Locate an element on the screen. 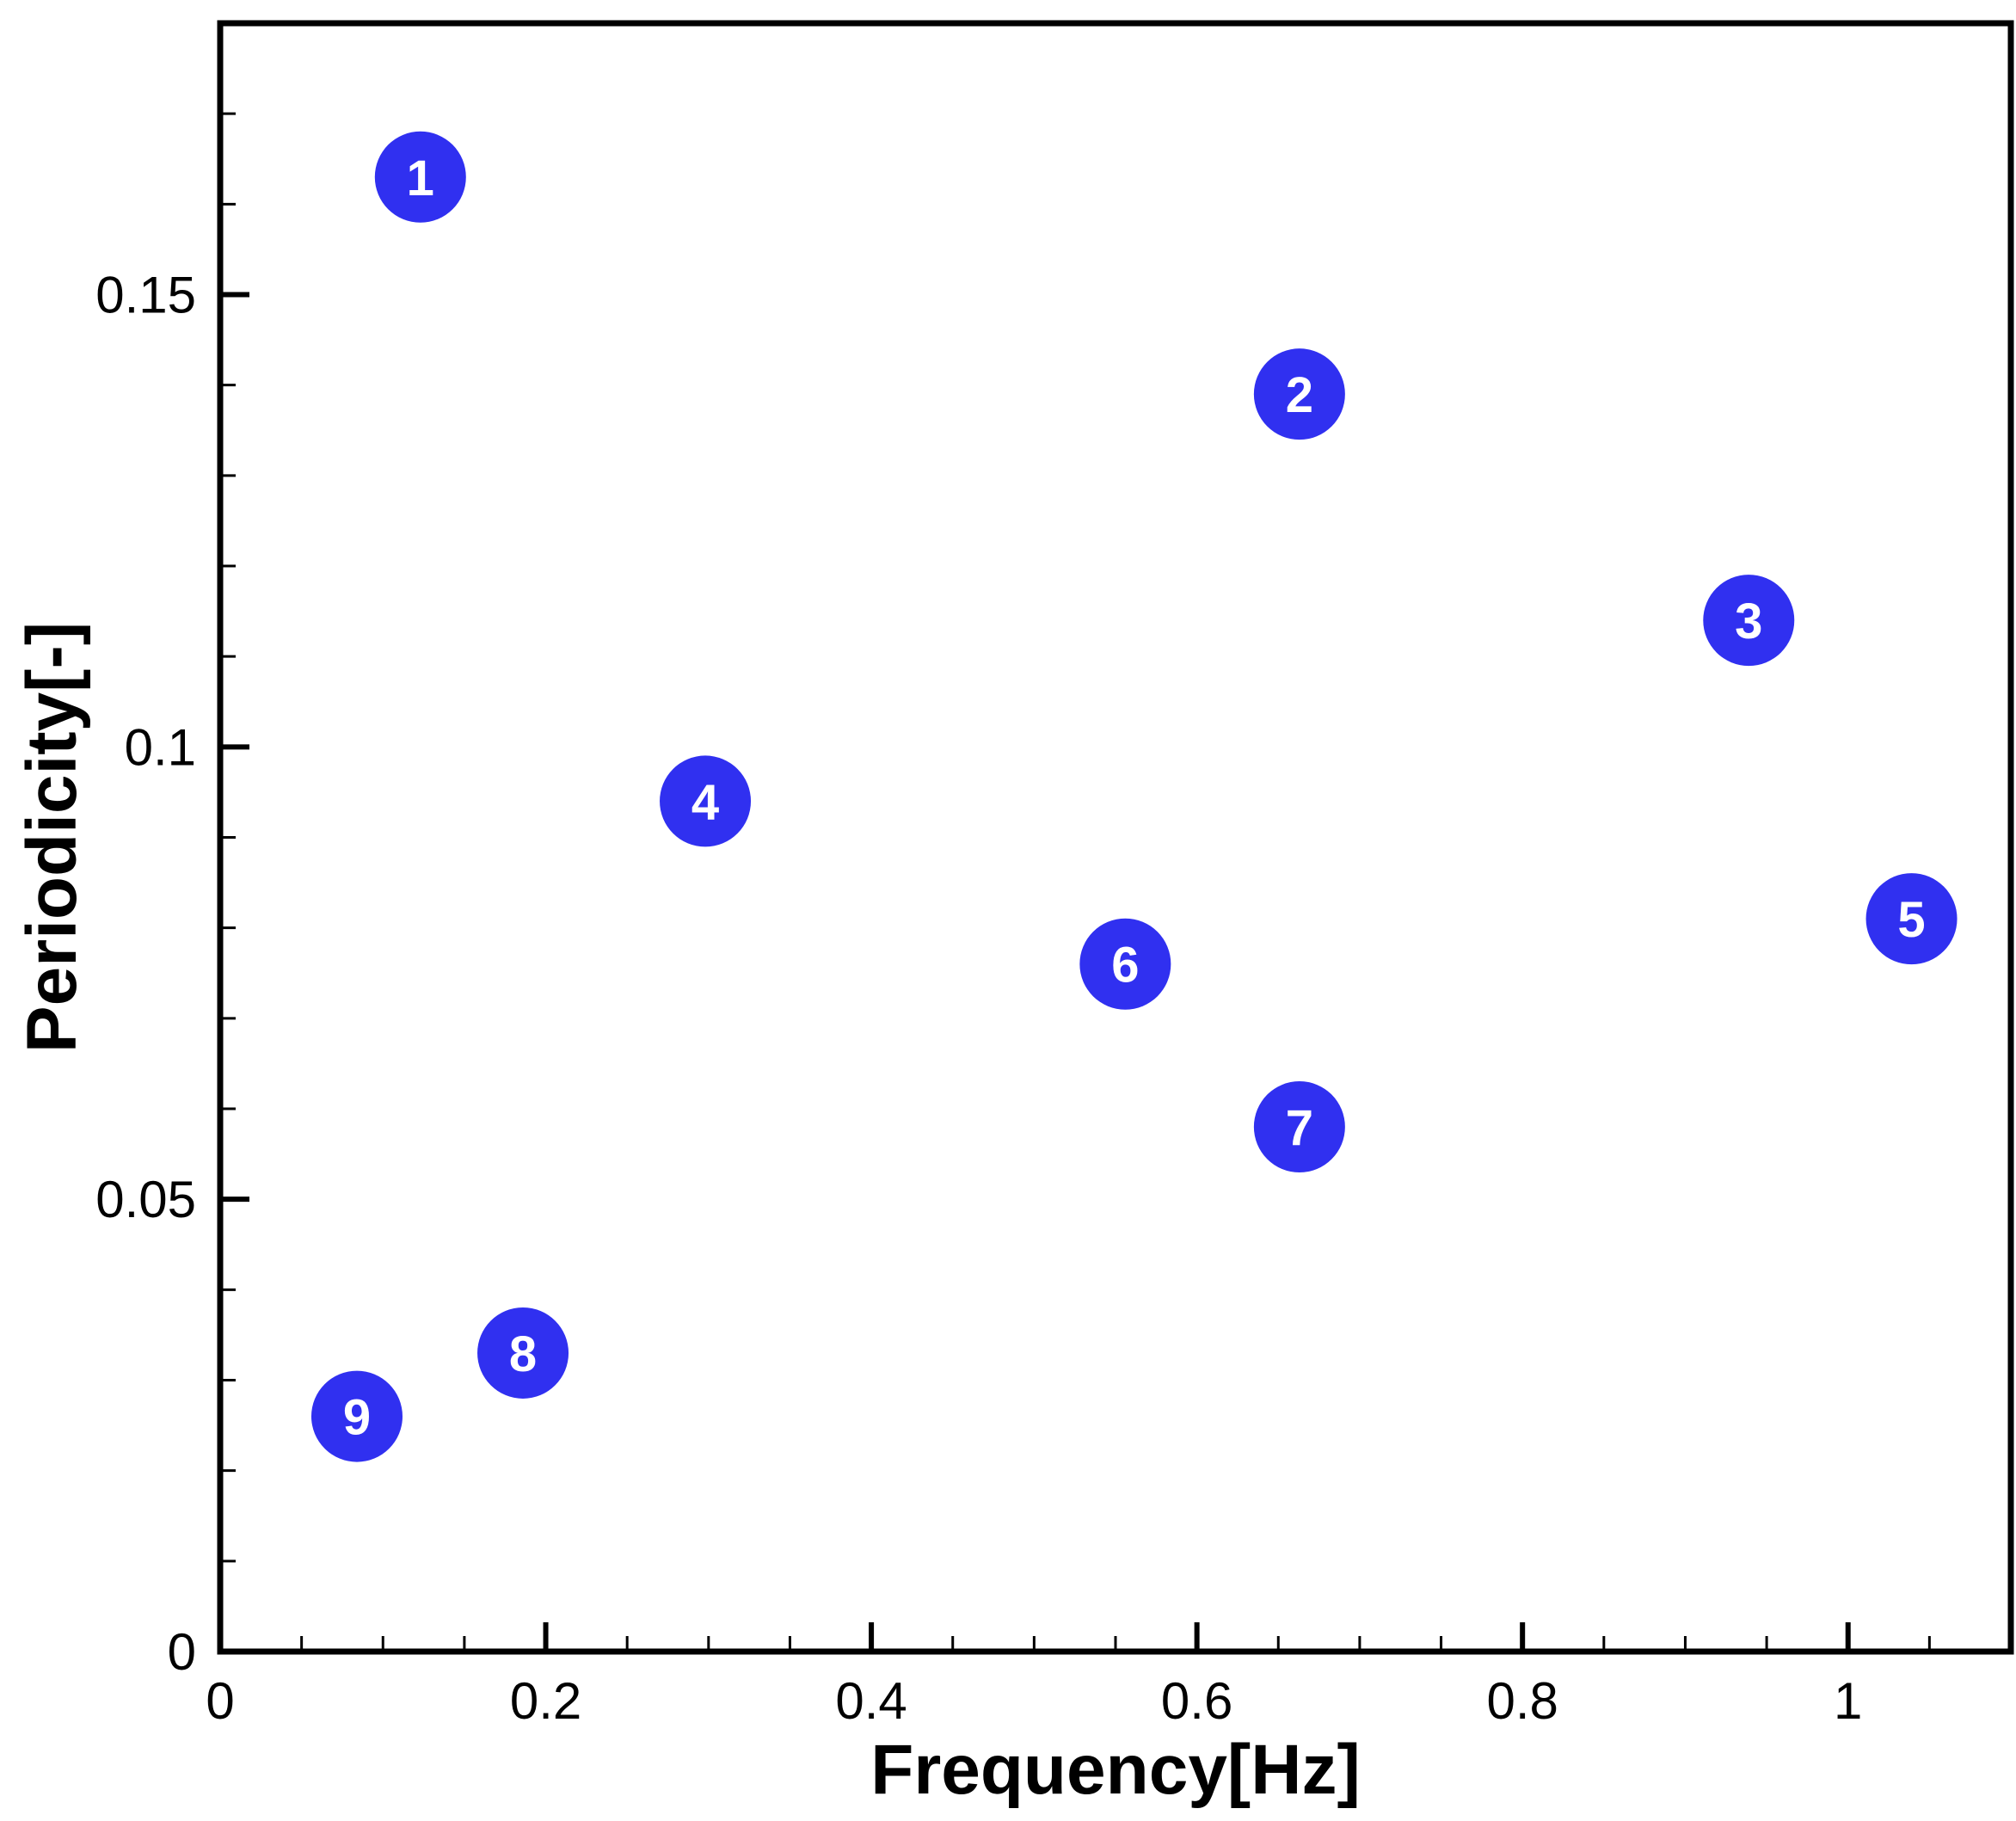  data-point-5: 5 is located at coordinates (1911, 919).